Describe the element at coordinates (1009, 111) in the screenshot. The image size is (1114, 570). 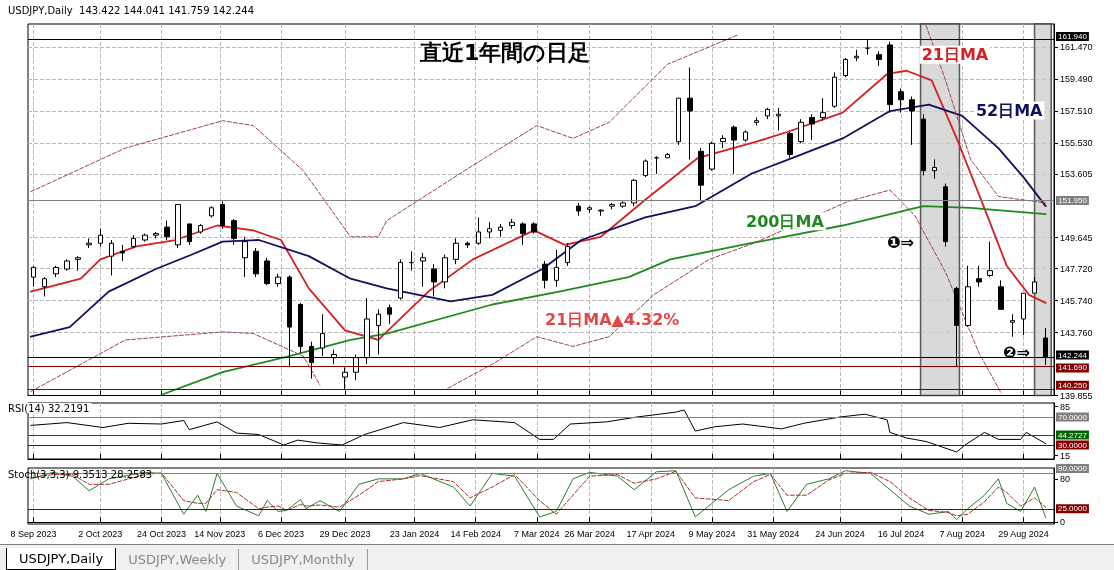
I see `series-label: 52日MA` at that location.